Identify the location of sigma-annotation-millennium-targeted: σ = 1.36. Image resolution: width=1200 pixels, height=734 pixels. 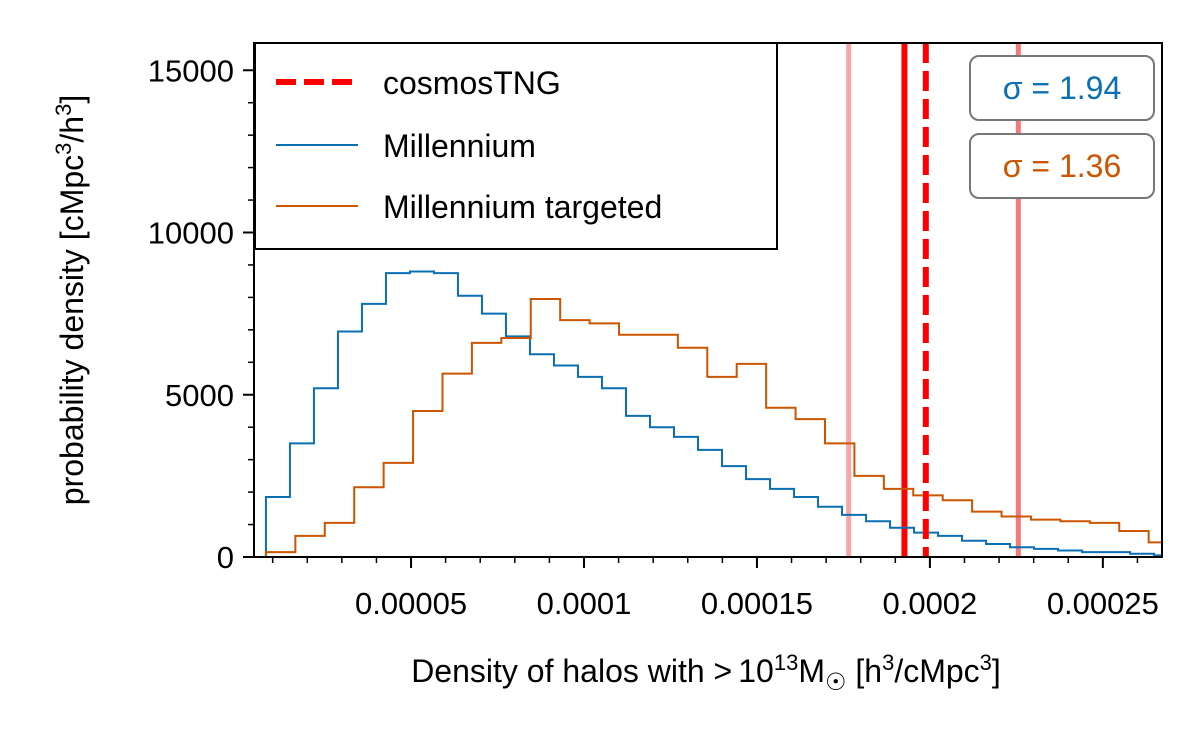
(1062, 166).